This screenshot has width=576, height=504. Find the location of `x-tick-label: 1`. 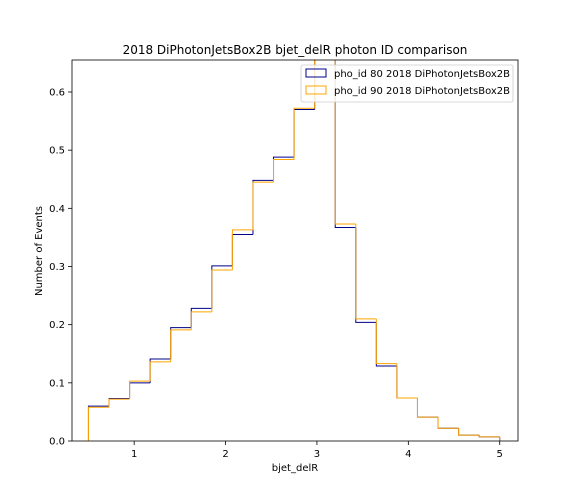

x-tick-label: 1 is located at coordinates (134, 454).